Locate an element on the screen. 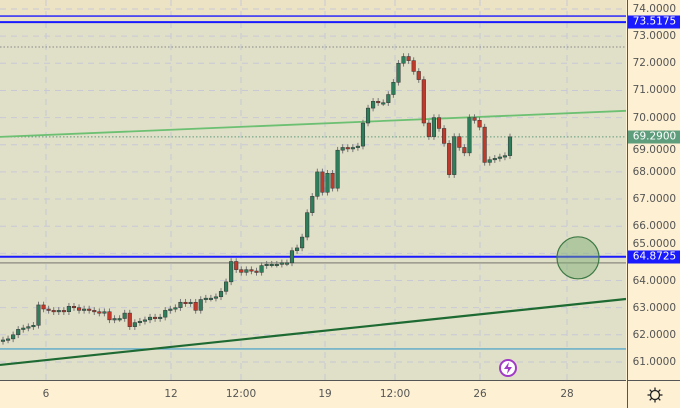 This screenshot has width=680, height=408. level-price-label: 64.8725 is located at coordinates (654, 257).